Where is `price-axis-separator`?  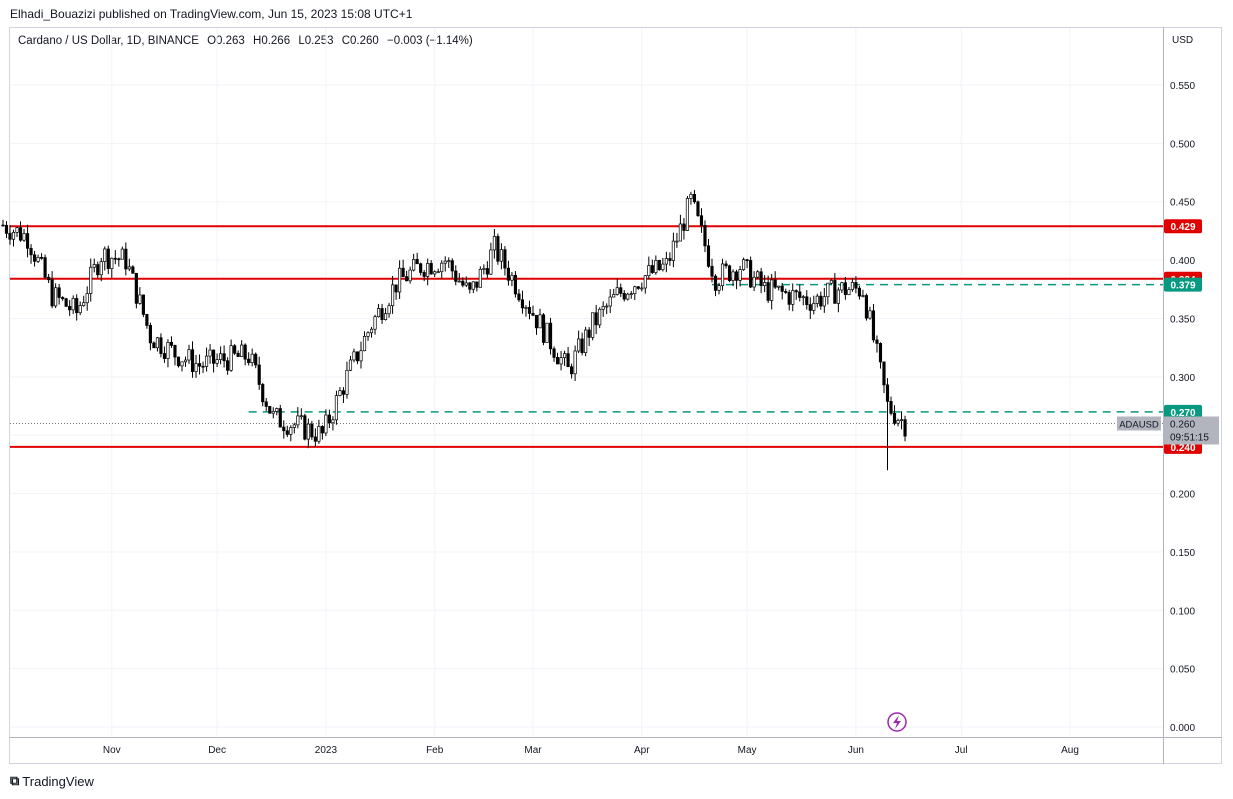
price-axis-separator is located at coordinates (1163, 395).